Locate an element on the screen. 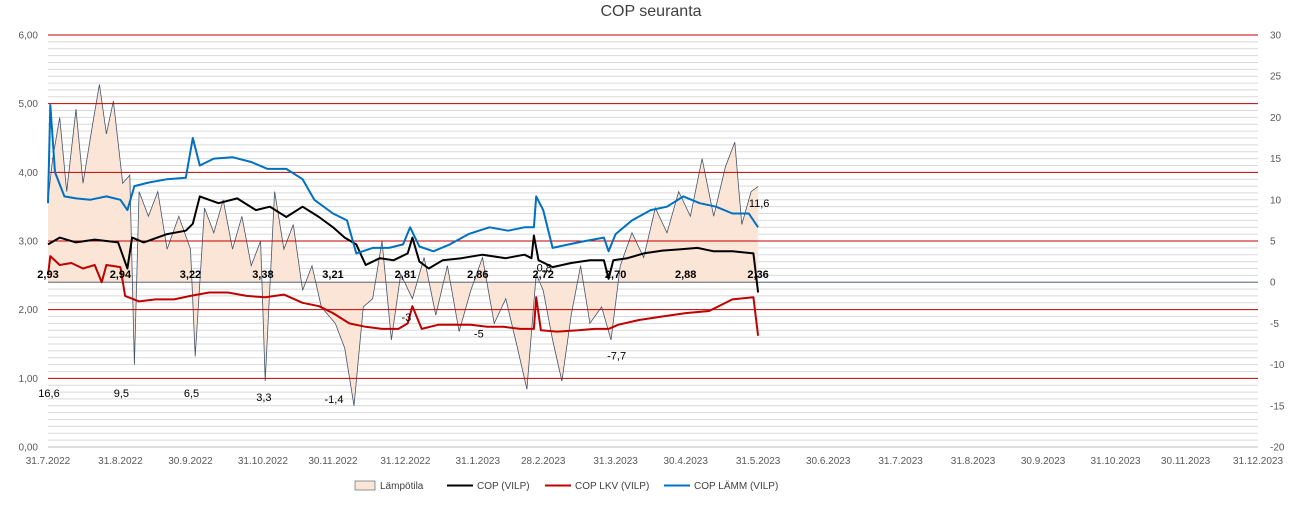 The image size is (1302, 506). x-tick-label: 30.4.2023 is located at coordinates (685, 461).